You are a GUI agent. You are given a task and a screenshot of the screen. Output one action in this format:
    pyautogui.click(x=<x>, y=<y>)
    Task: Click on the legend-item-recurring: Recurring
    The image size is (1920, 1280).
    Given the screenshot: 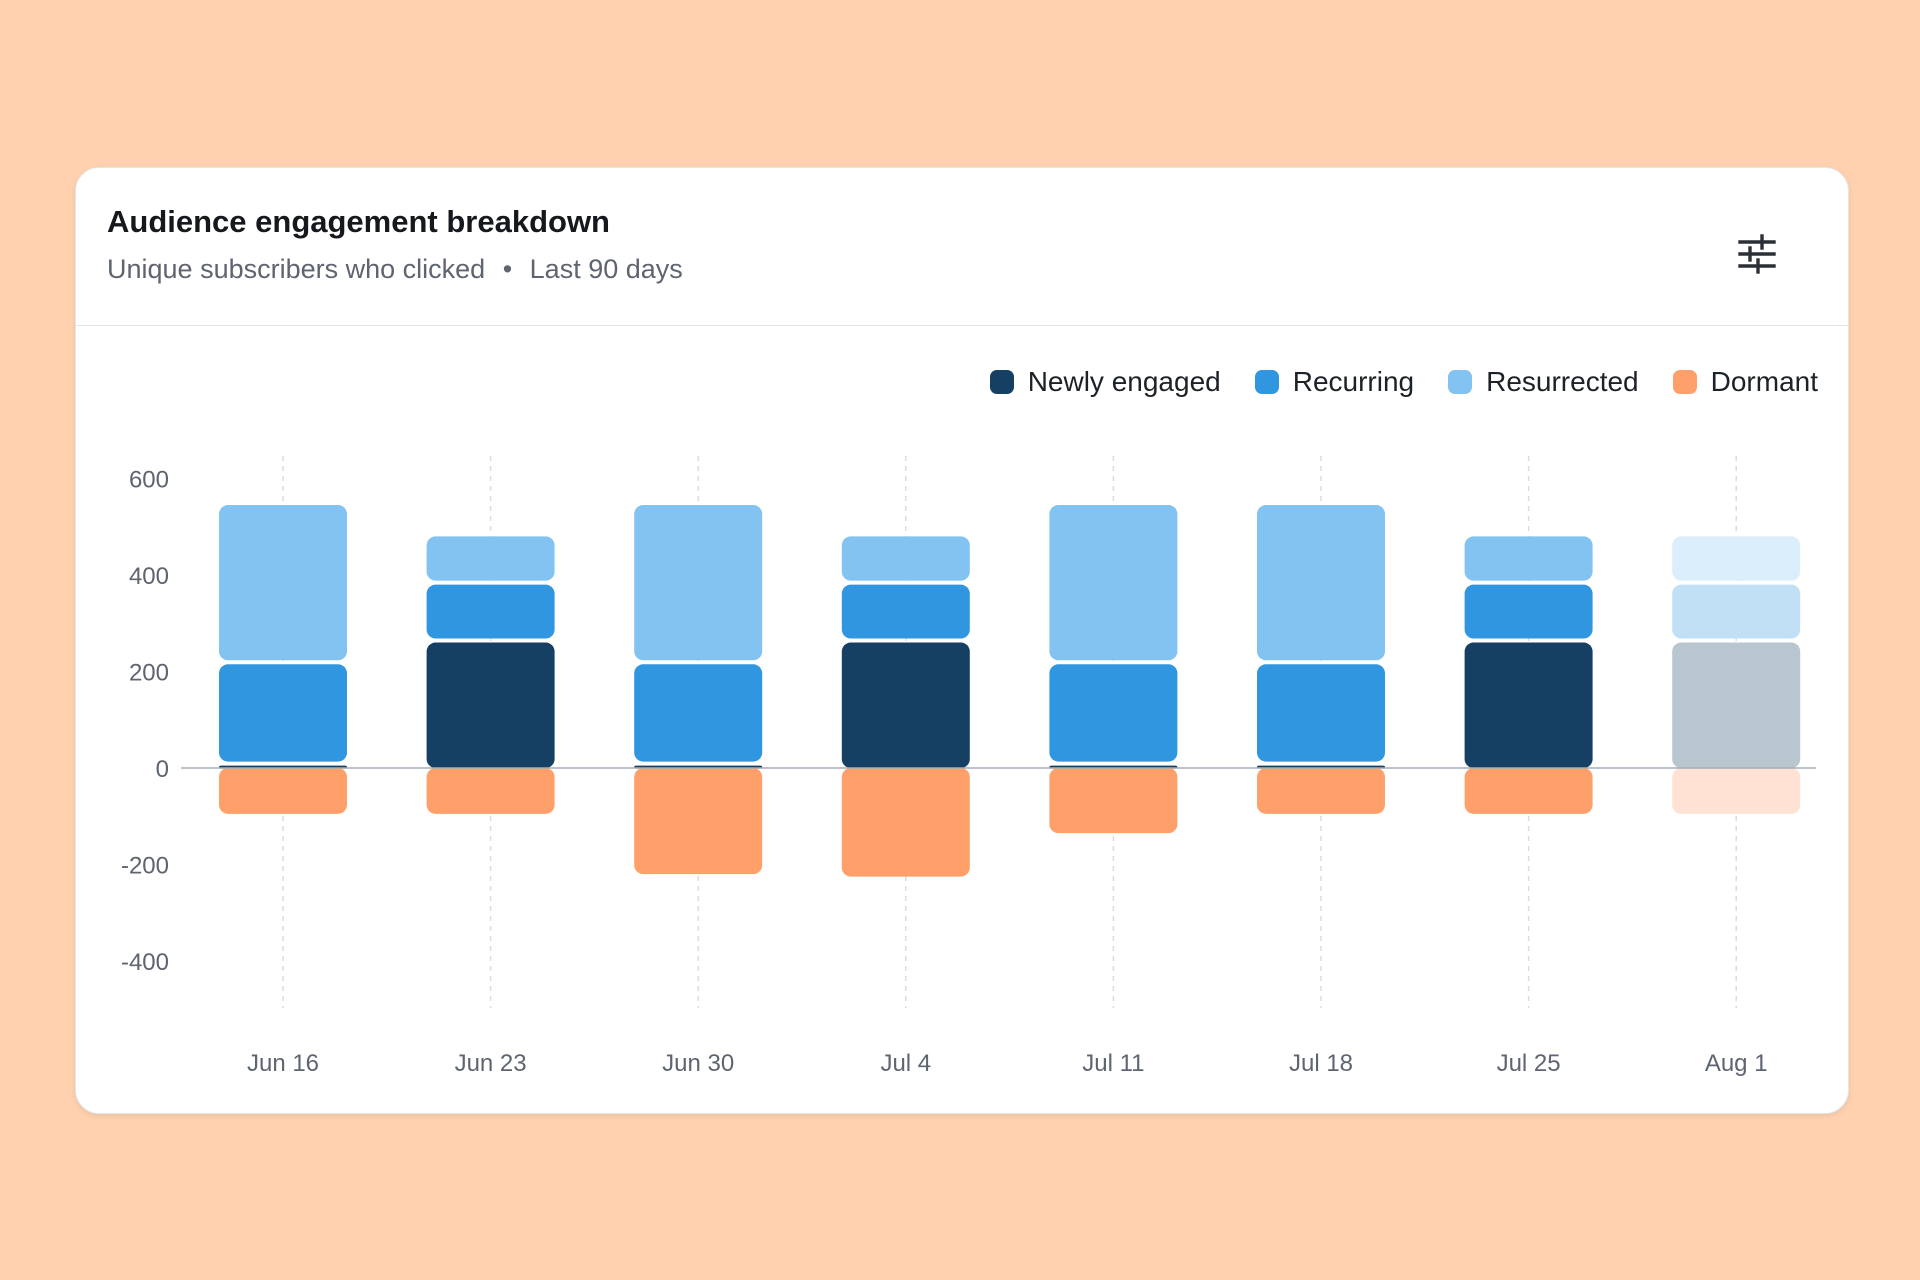 What is the action you would take?
    pyautogui.click(x=1334, y=382)
    